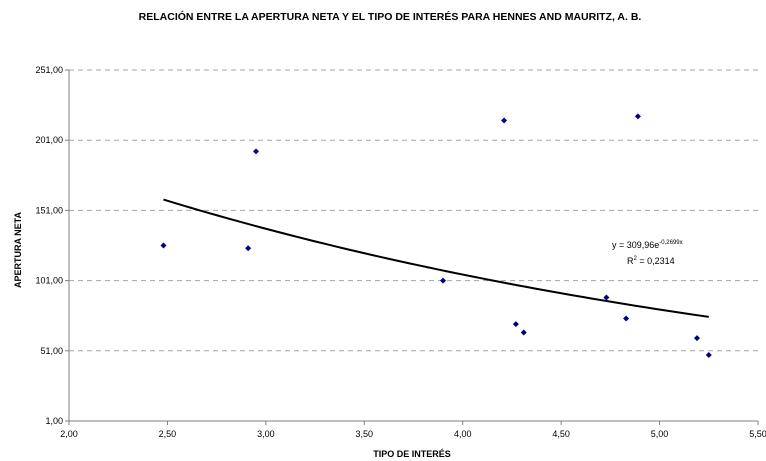 The image size is (766, 461). I want to click on x-tick-label: 3,50, so click(365, 434).